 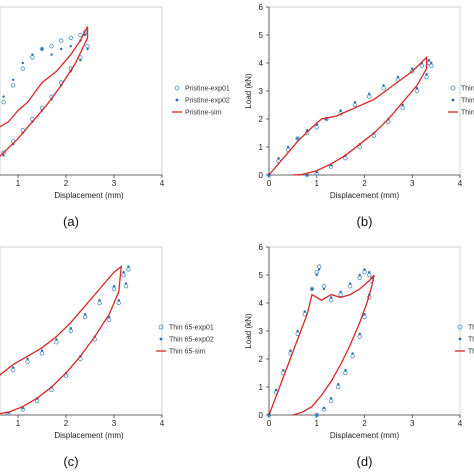 What do you see at coordinates (467, 113) in the screenshot?
I see `legend-label: Thin` at bounding box center [467, 113].